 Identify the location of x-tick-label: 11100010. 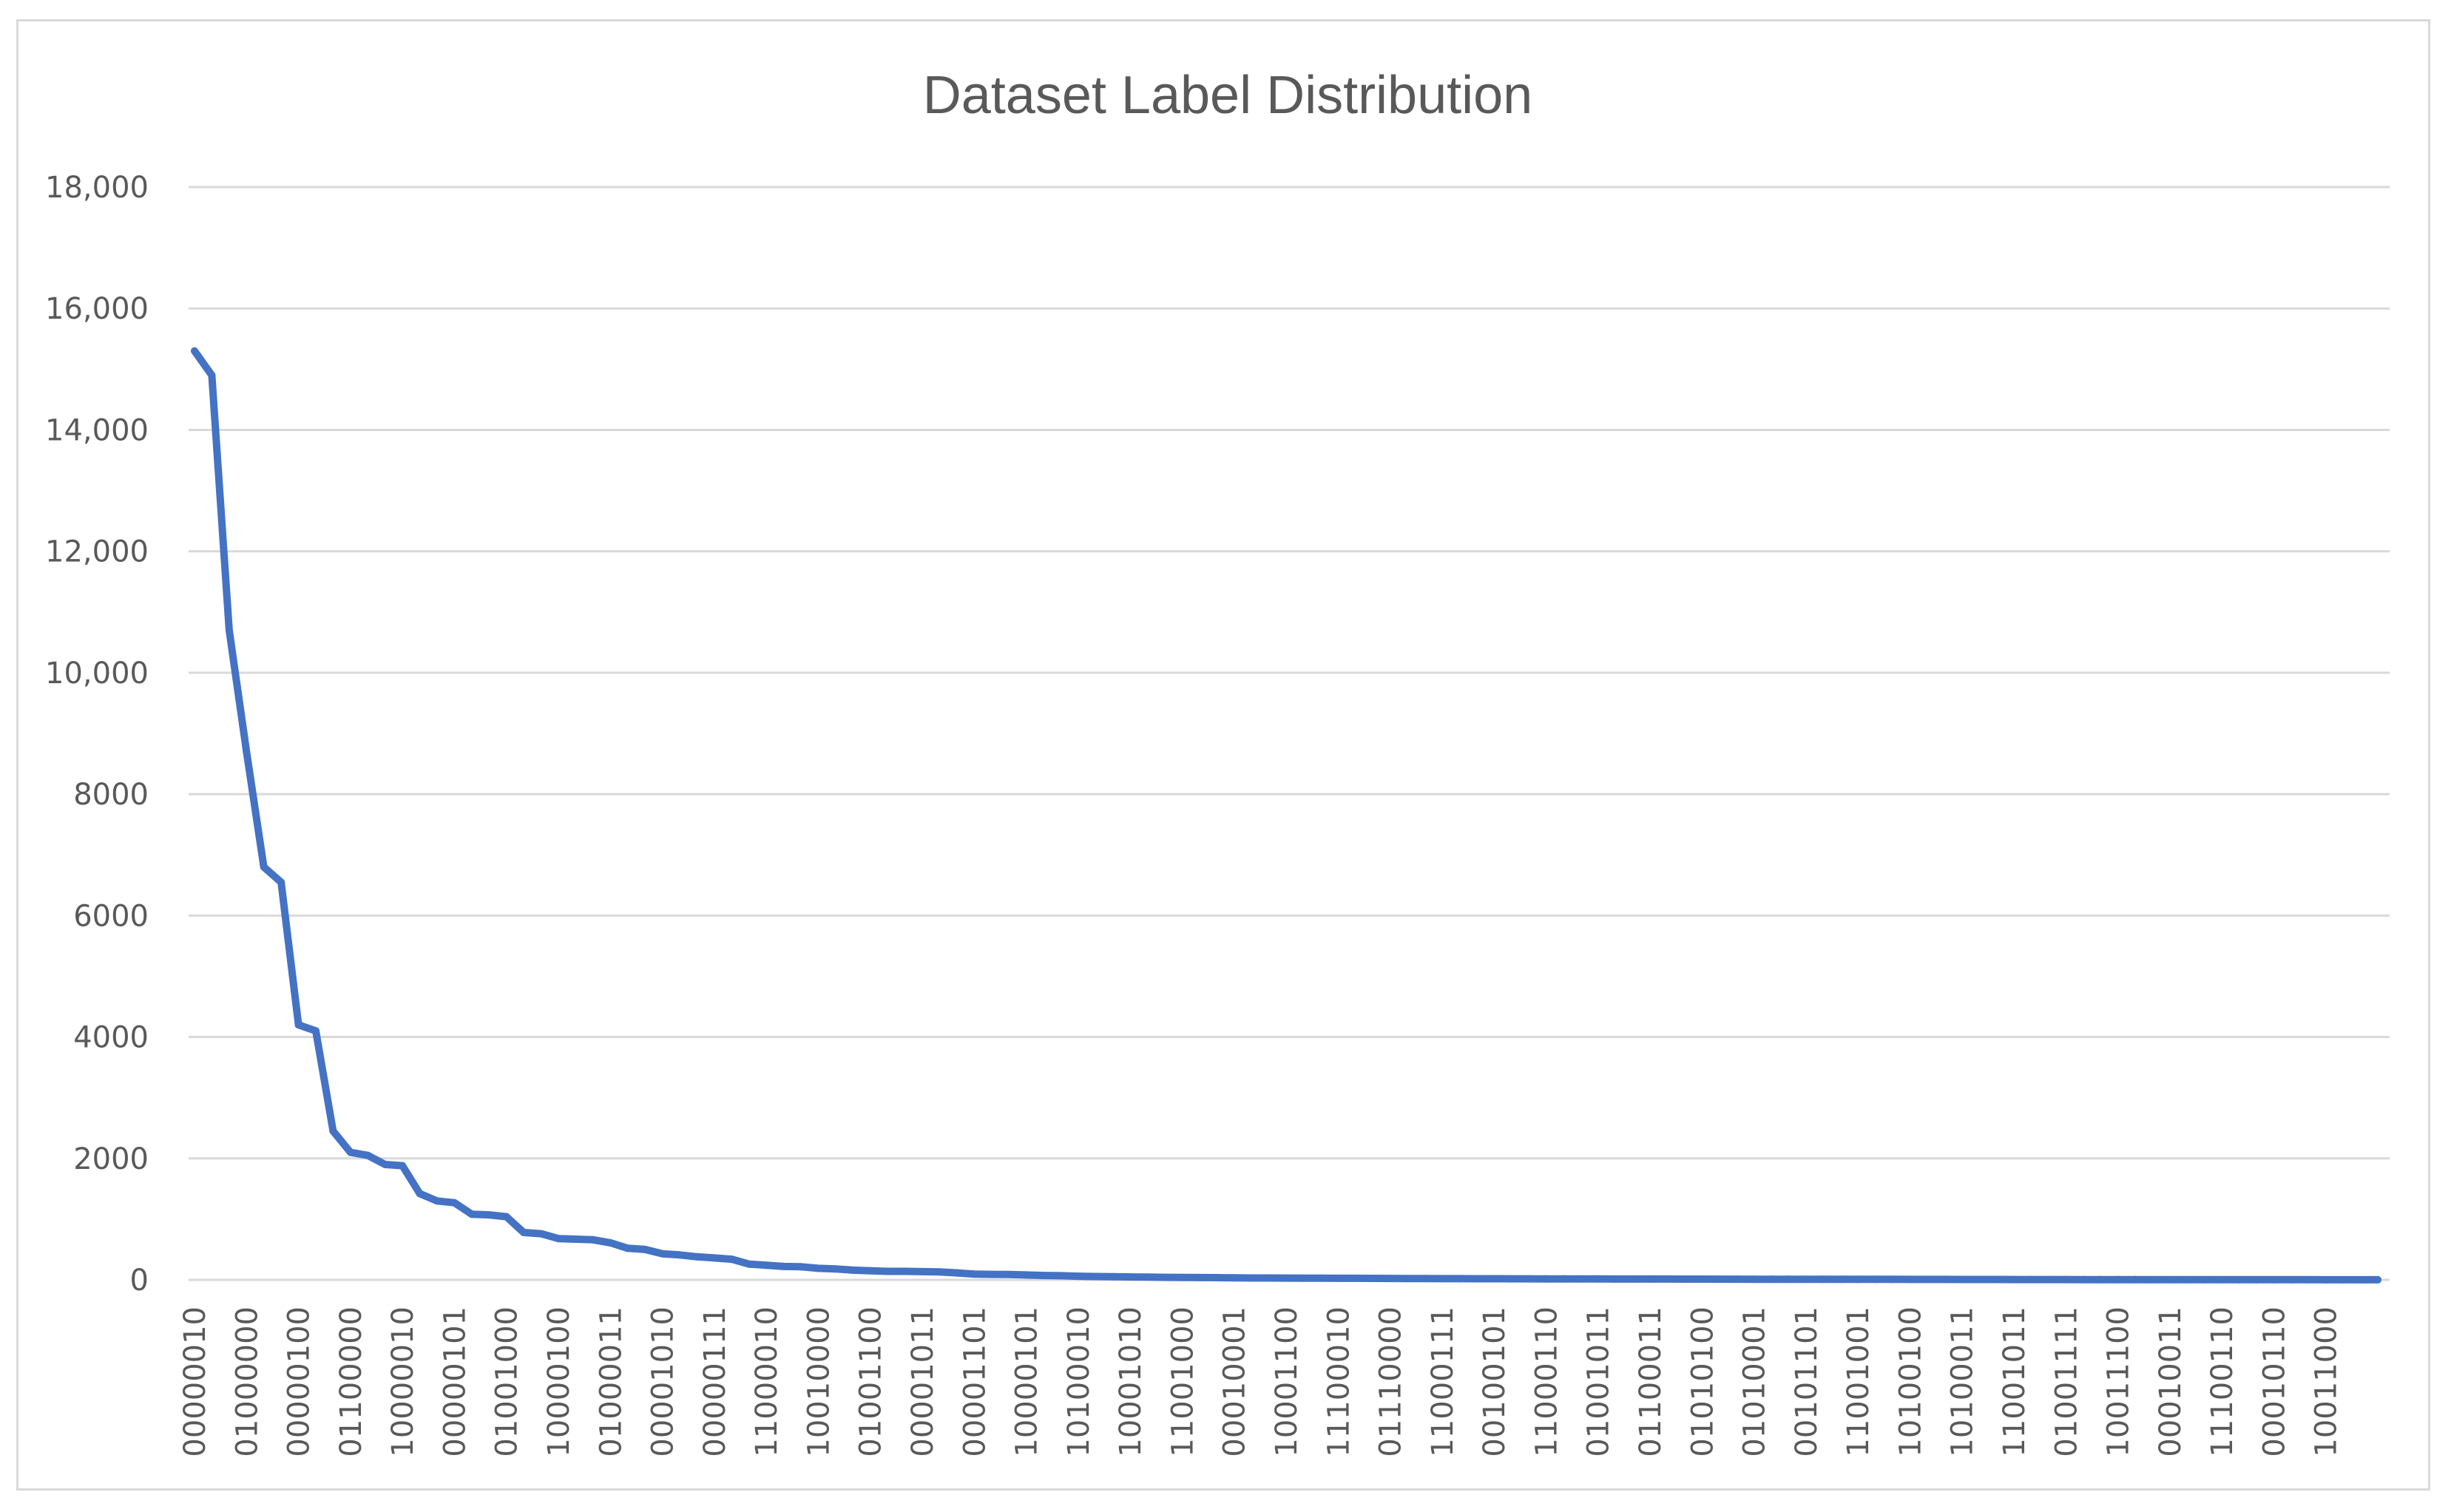
(1339, 1381).